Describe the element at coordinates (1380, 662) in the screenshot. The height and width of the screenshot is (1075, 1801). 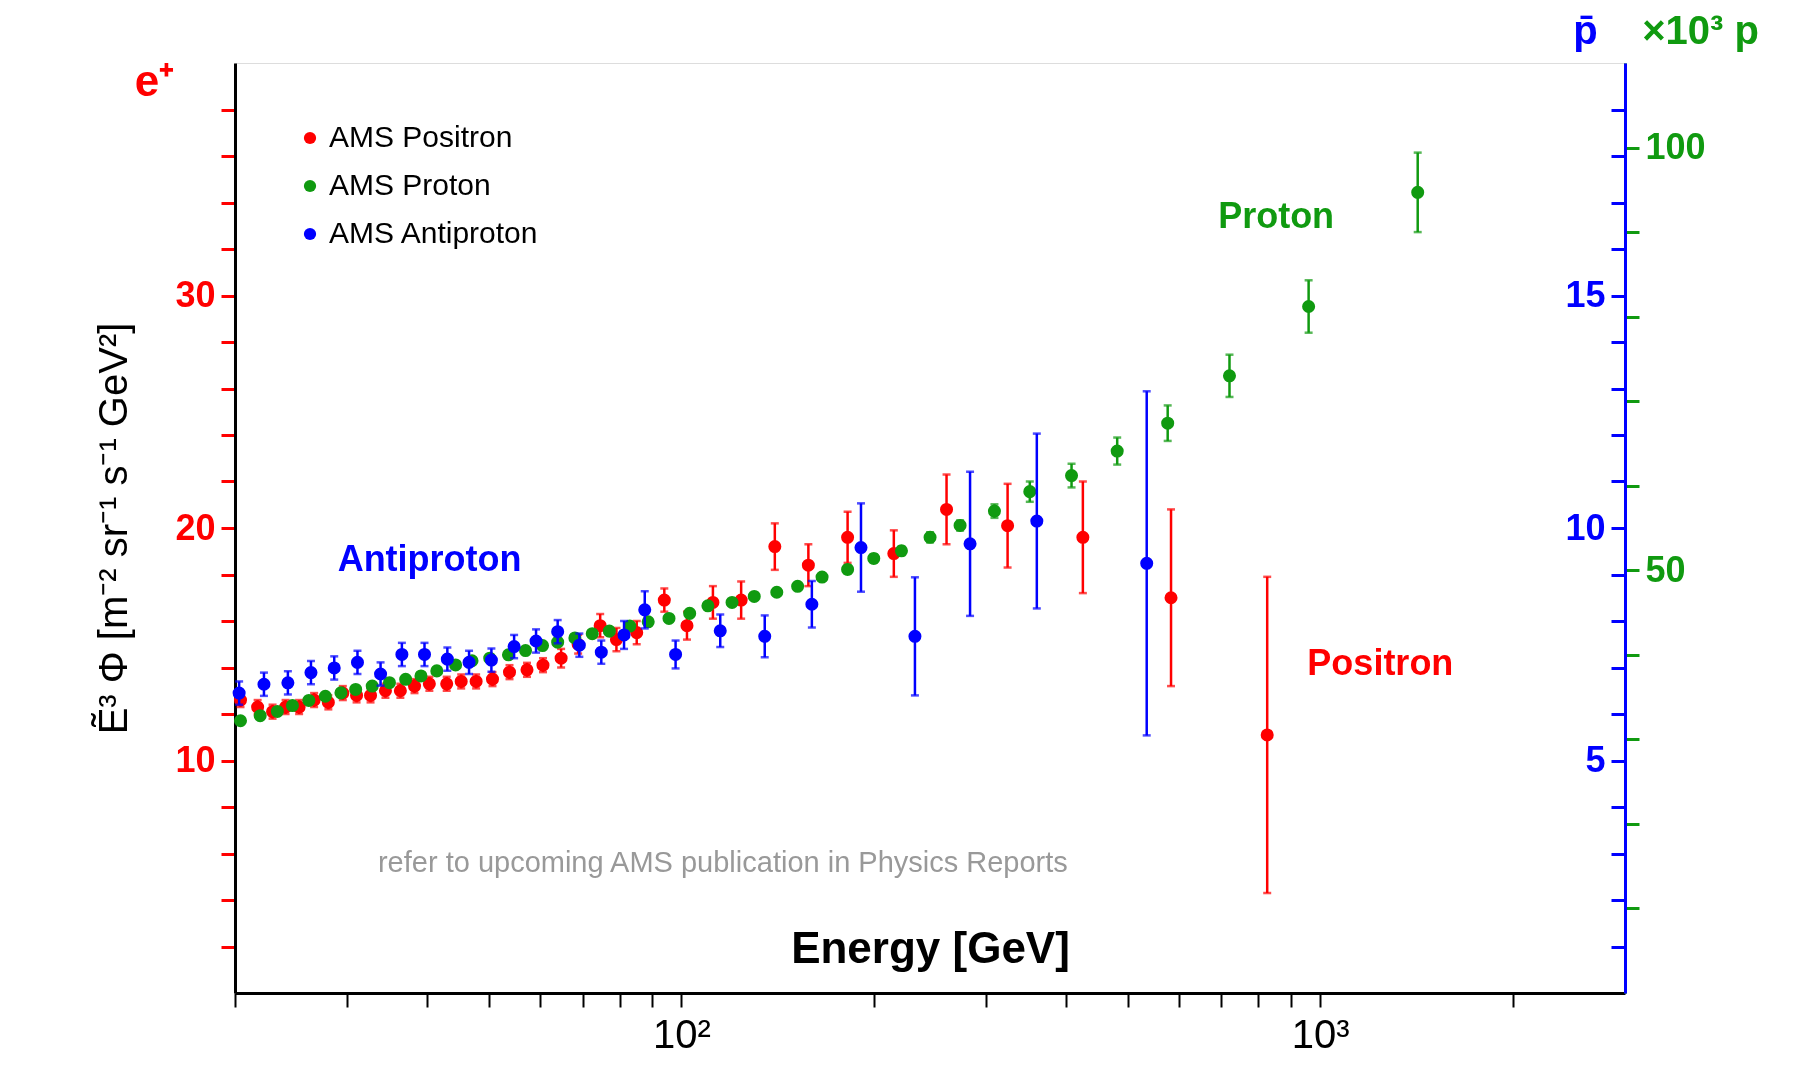
I see `annotation: Positron` at that location.